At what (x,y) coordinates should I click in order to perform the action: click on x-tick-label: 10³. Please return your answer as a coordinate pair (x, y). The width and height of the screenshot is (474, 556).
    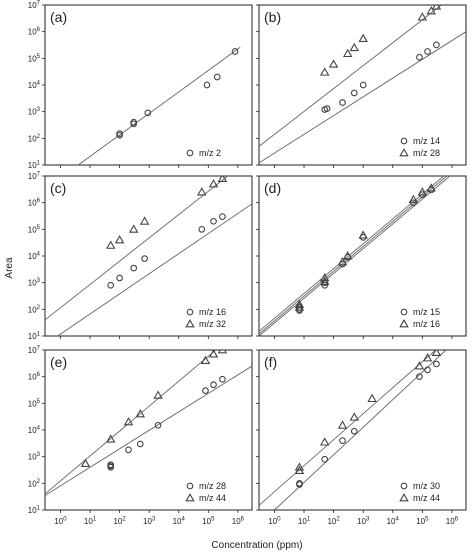
    Looking at the image, I should click on (149, 522).